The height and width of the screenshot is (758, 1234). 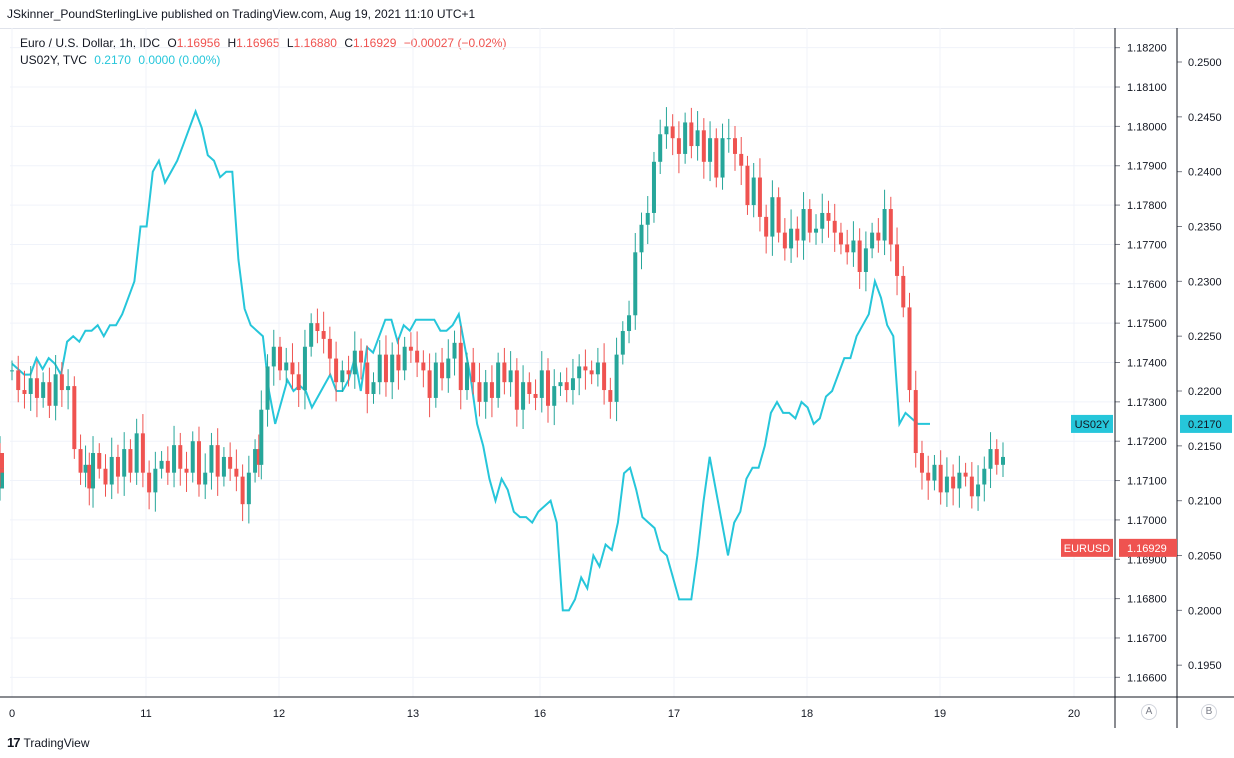 What do you see at coordinates (90, 43) in the screenshot?
I see `legend-main-symbol: Euro / U.S. Dollar, 1h, IDC` at bounding box center [90, 43].